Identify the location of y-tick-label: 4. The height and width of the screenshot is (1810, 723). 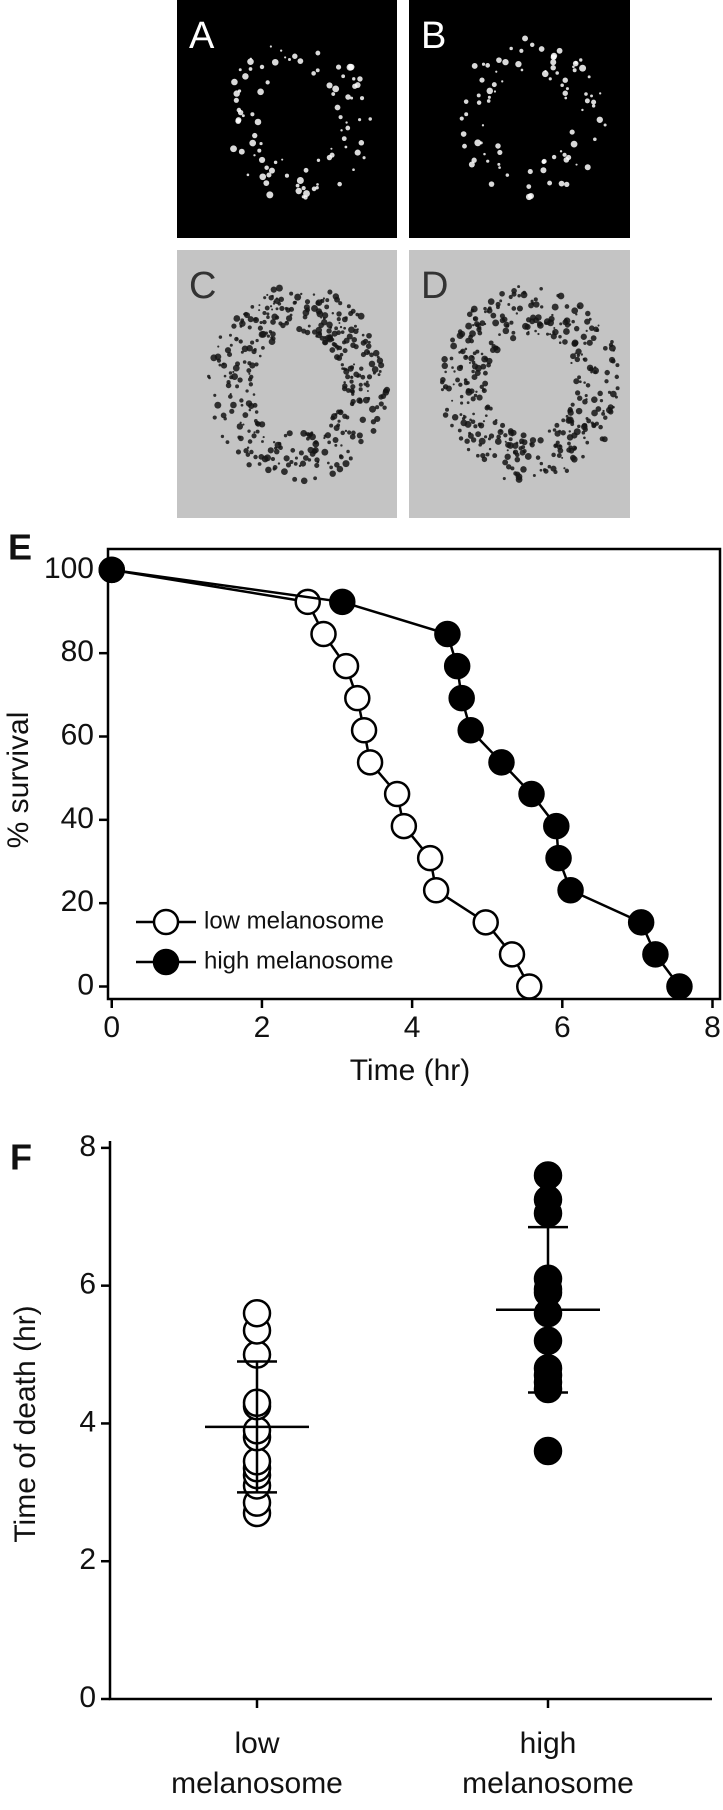
(87, 1421).